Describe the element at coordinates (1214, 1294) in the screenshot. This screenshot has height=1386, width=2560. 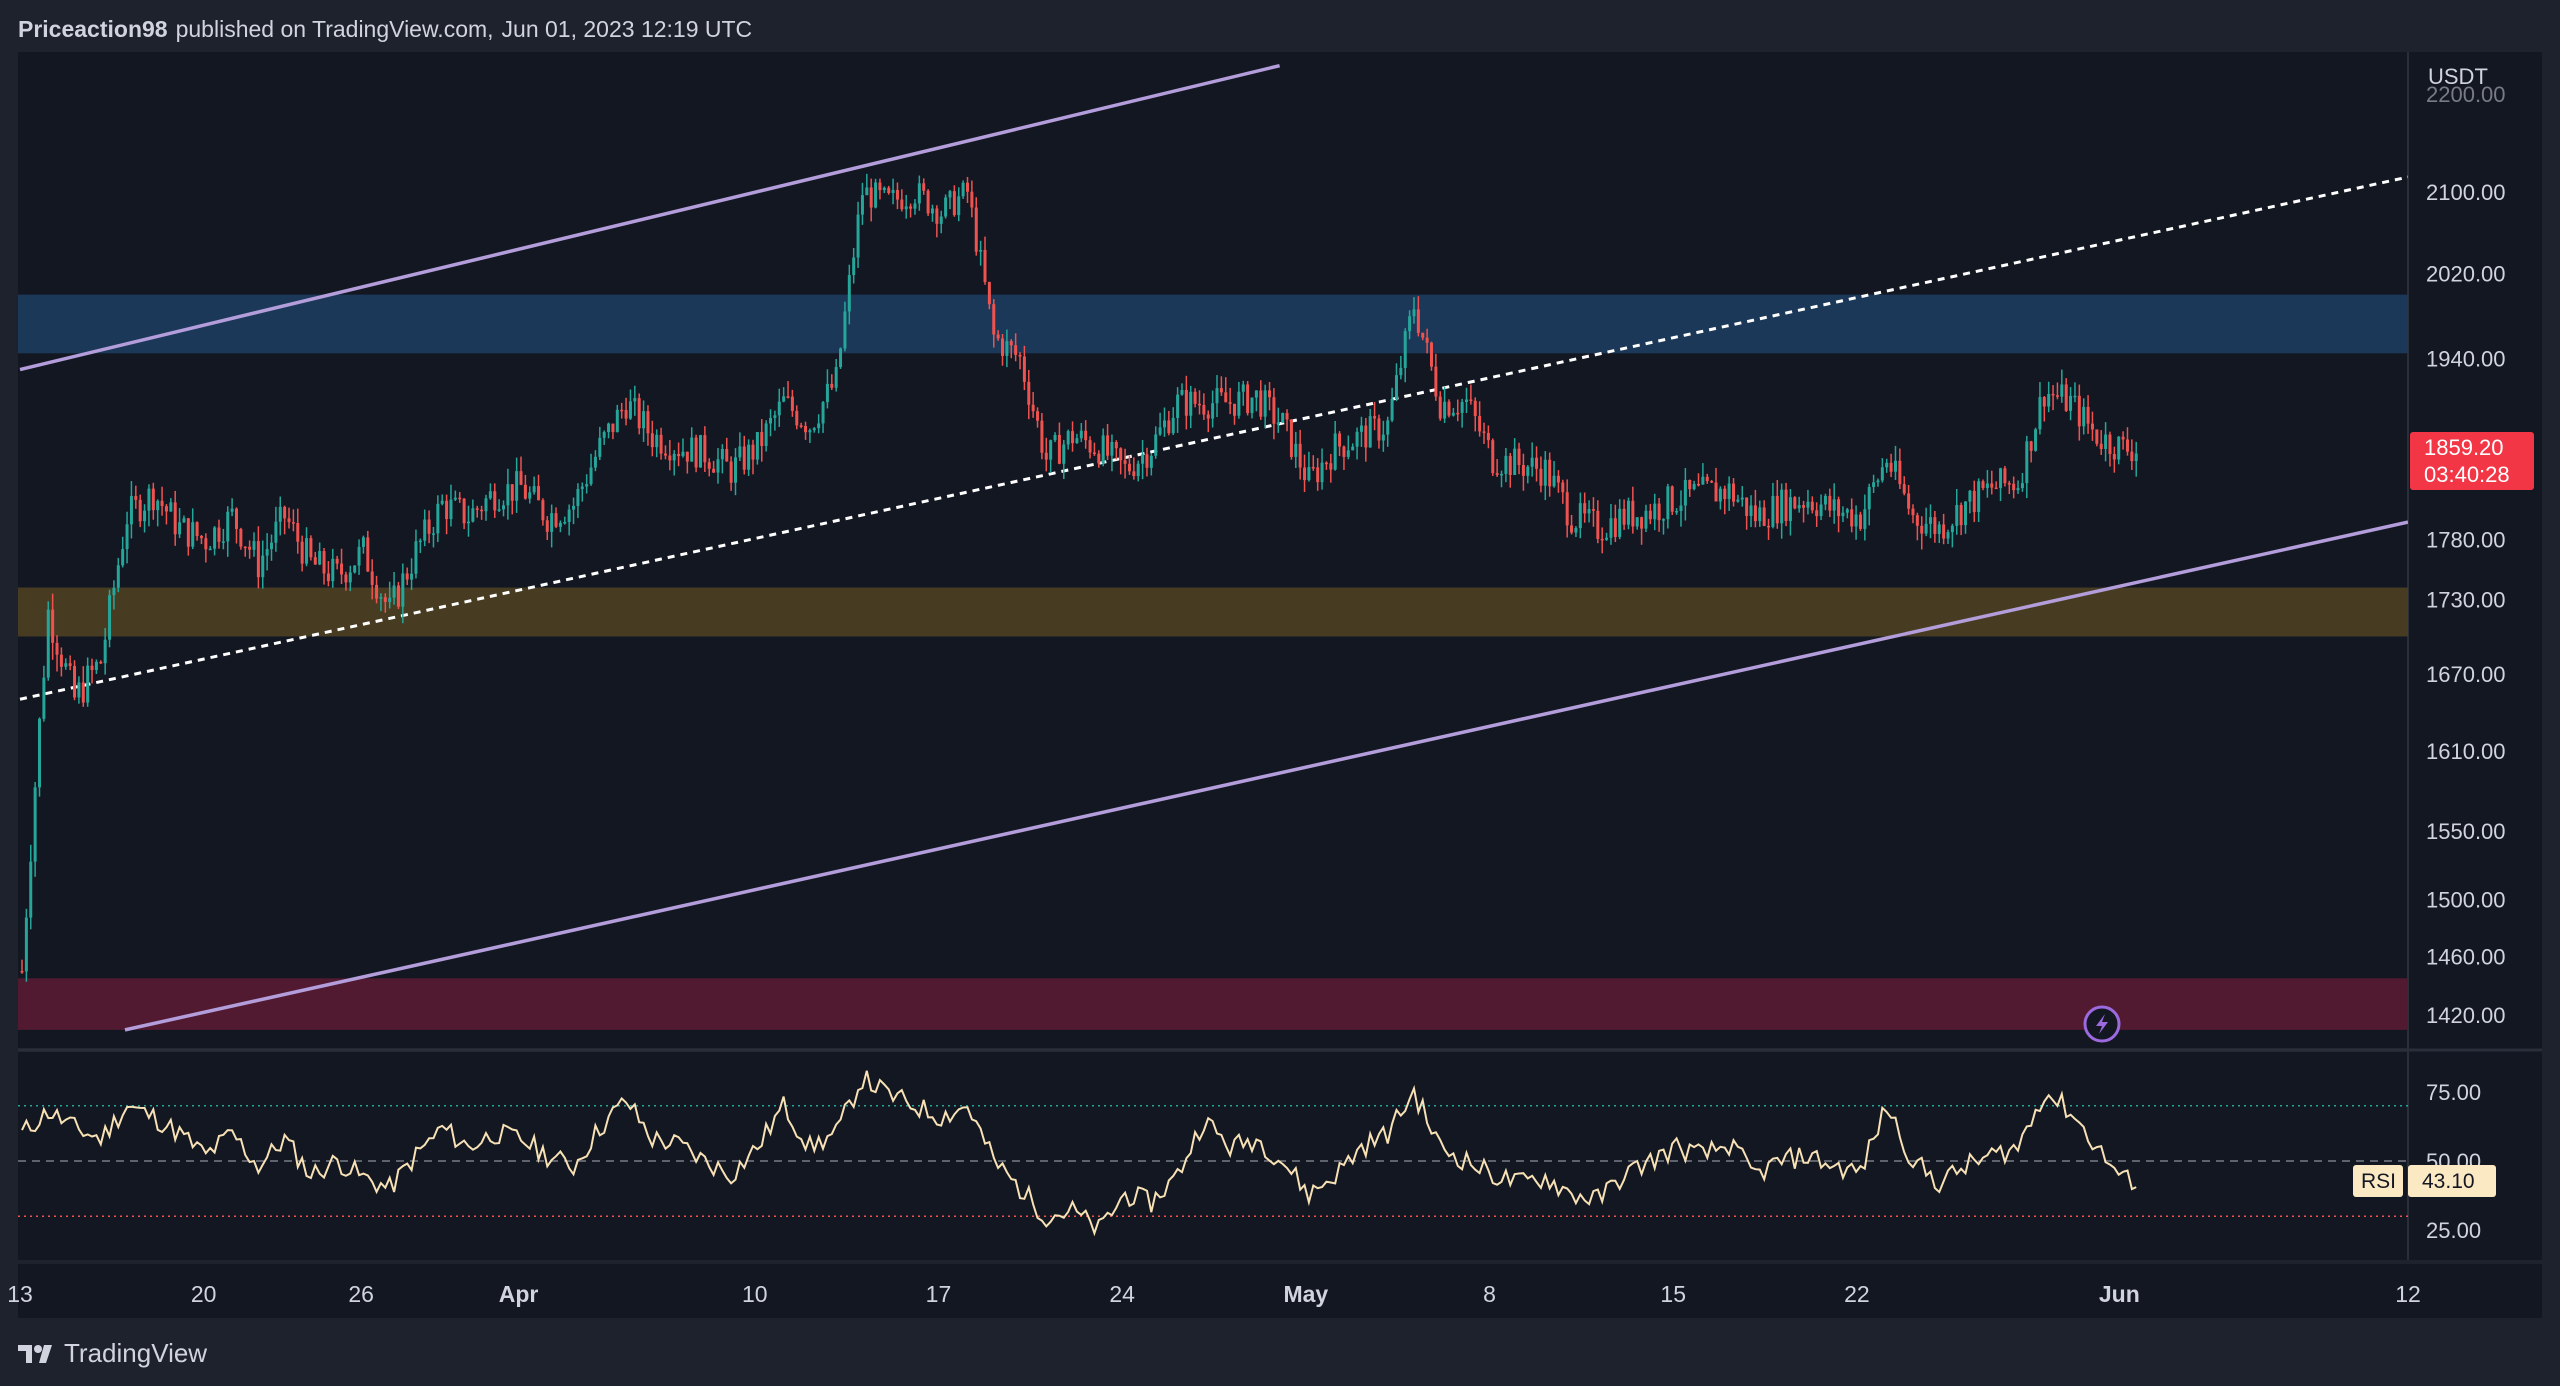
I see `time-axis: 13 20 26 Apr 10 17 24 May 8 15 22 Jun 12` at that location.